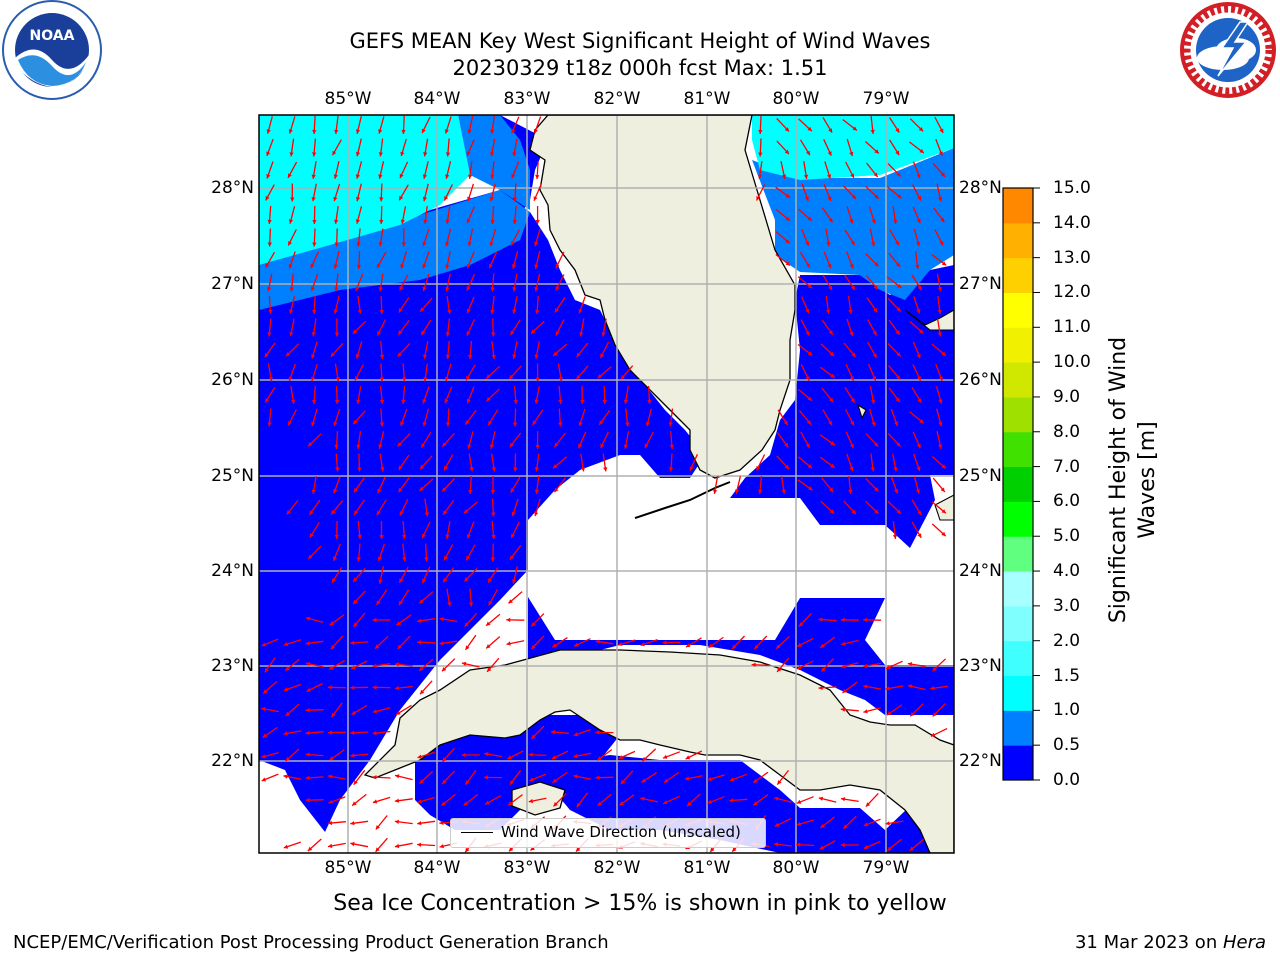  What do you see at coordinates (886, 868) in the screenshot?
I see `lon-label-bottom: 79°W` at bounding box center [886, 868].